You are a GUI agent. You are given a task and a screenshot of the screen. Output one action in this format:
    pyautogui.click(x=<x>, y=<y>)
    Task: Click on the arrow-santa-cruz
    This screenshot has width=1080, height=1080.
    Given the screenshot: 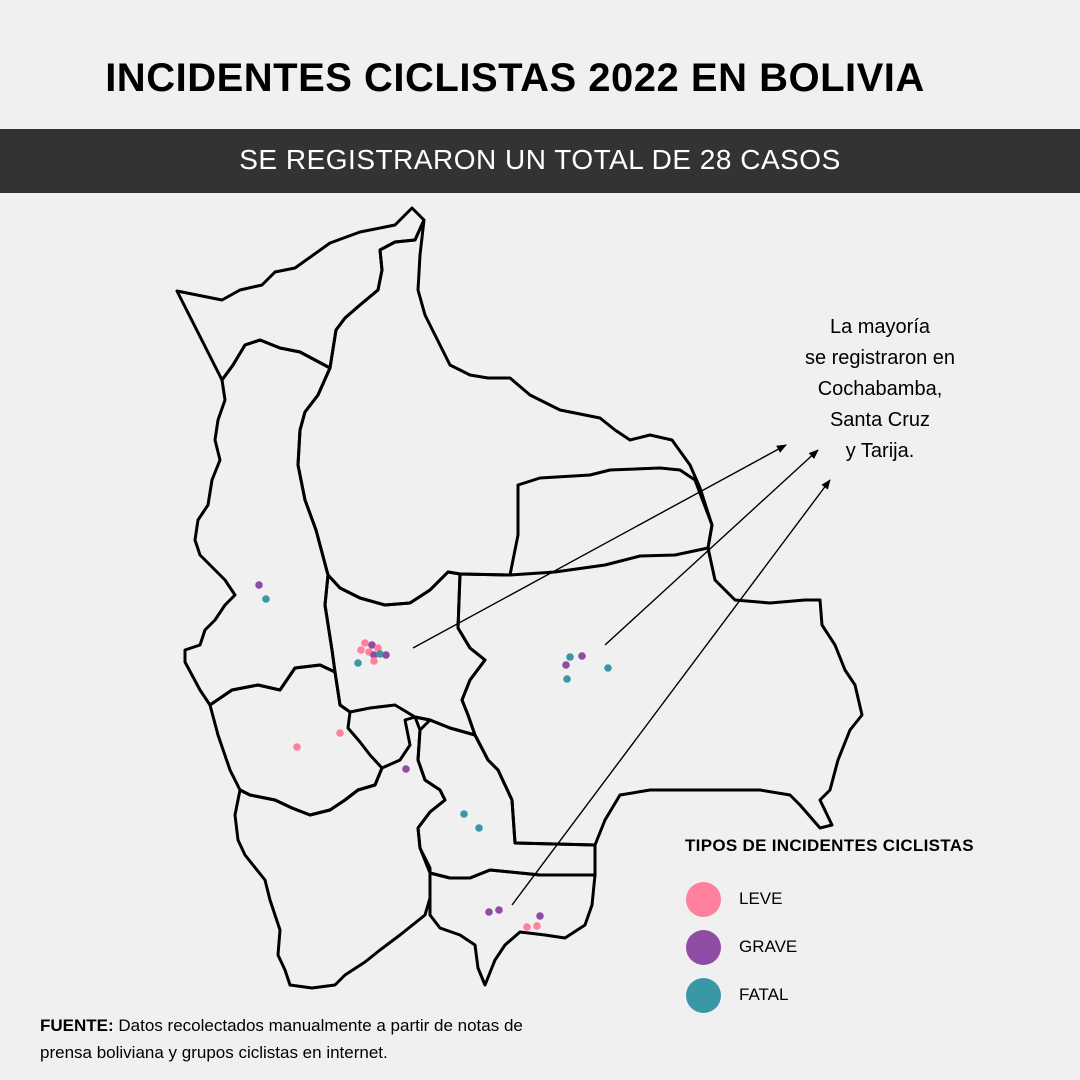 What is the action you would take?
    pyautogui.click(x=711, y=547)
    